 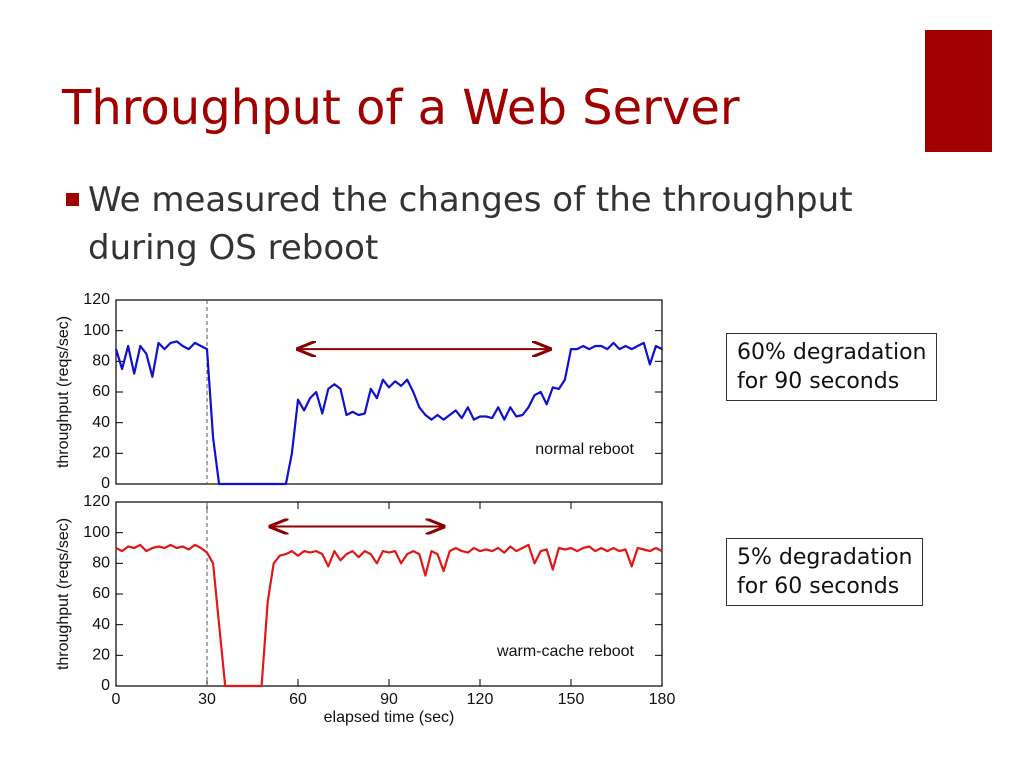 I want to click on x-tick-label: 120, so click(x=480, y=699).